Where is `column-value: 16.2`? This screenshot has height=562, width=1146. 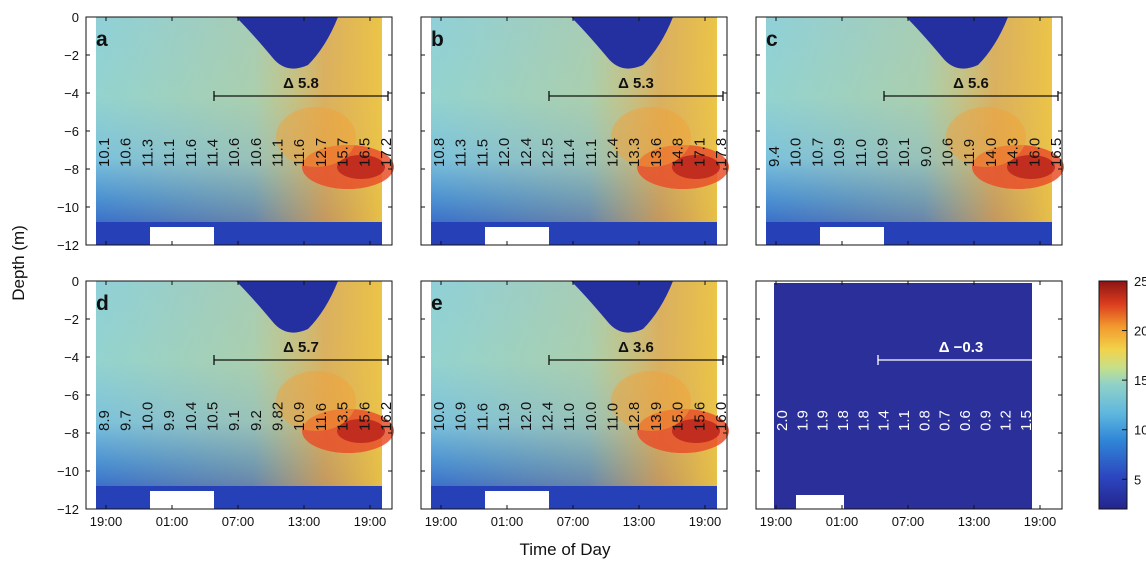 column-value: 16.2 is located at coordinates (386, 416).